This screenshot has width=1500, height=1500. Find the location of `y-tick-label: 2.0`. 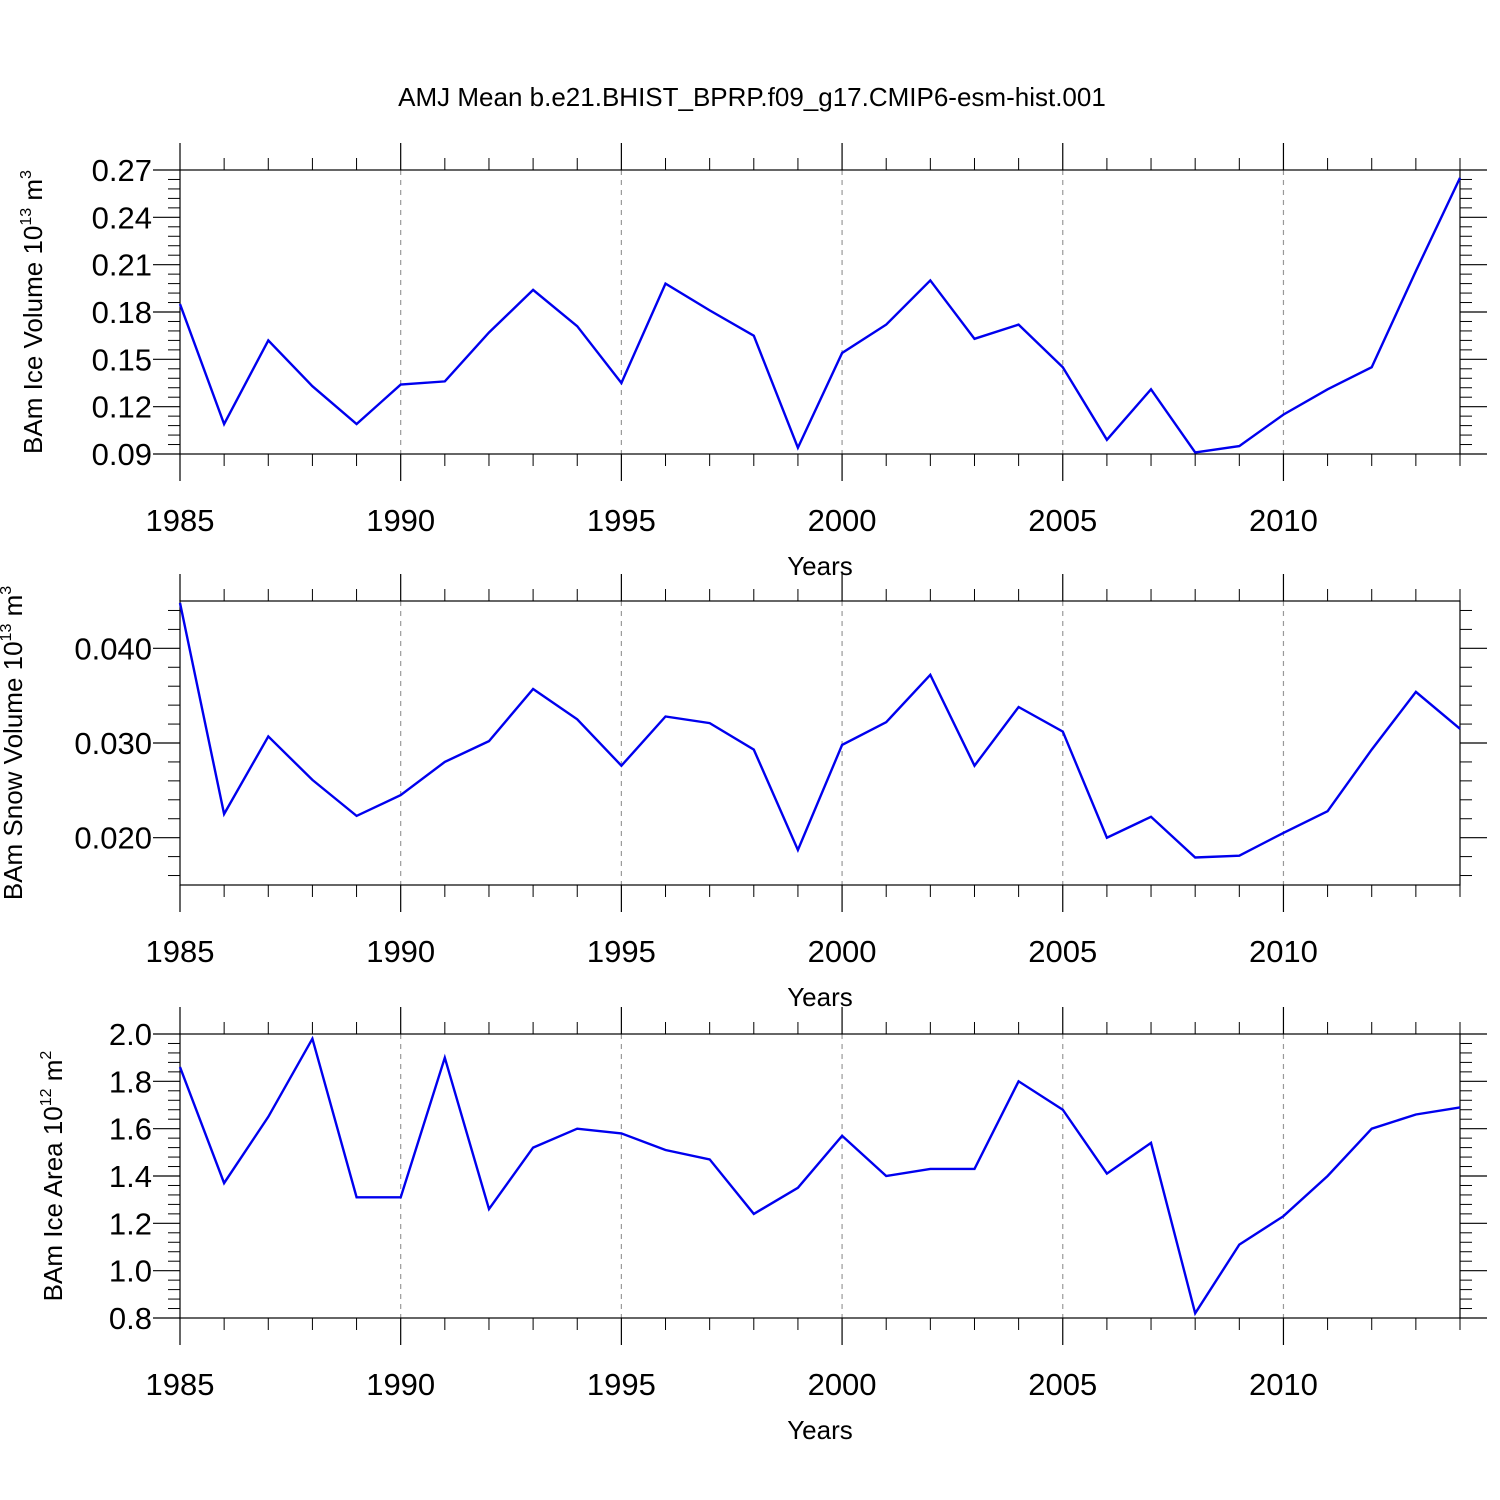

y-tick-label: 2.0 is located at coordinates (130, 1034).